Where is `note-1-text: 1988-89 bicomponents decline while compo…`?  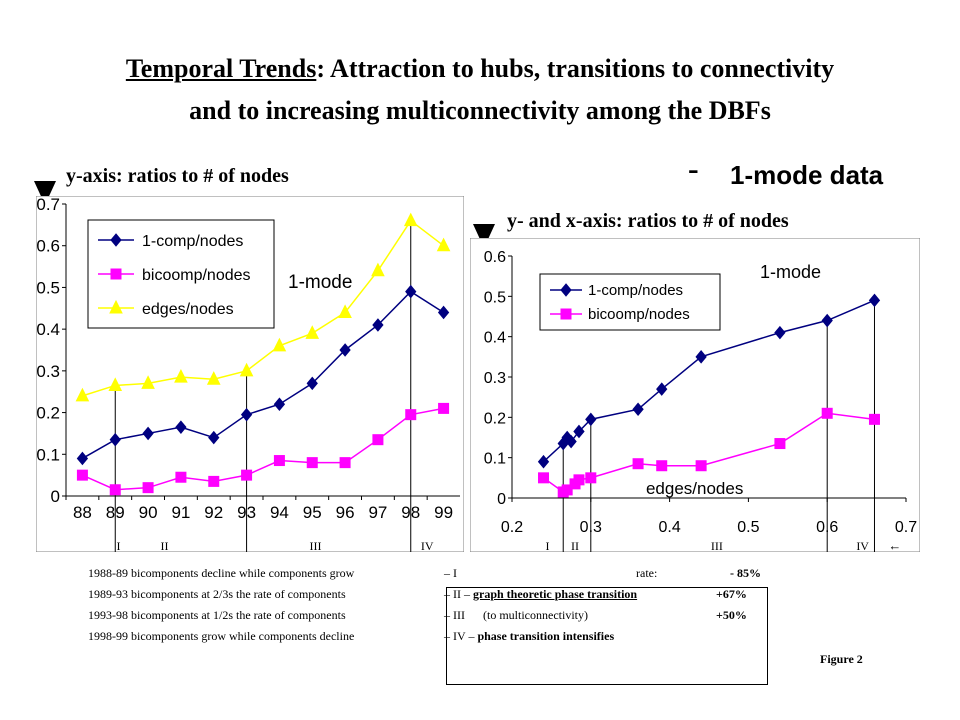
note-1-text: 1988-89 bicomponents decline while compo… is located at coordinates (221, 573).